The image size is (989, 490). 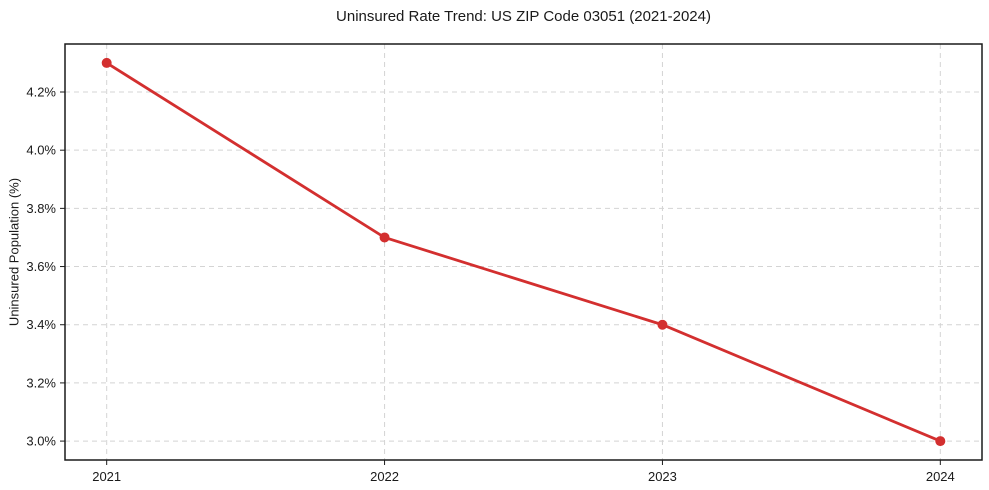 I want to click on x-tick-label: 2021, so click(x=106, y=476).